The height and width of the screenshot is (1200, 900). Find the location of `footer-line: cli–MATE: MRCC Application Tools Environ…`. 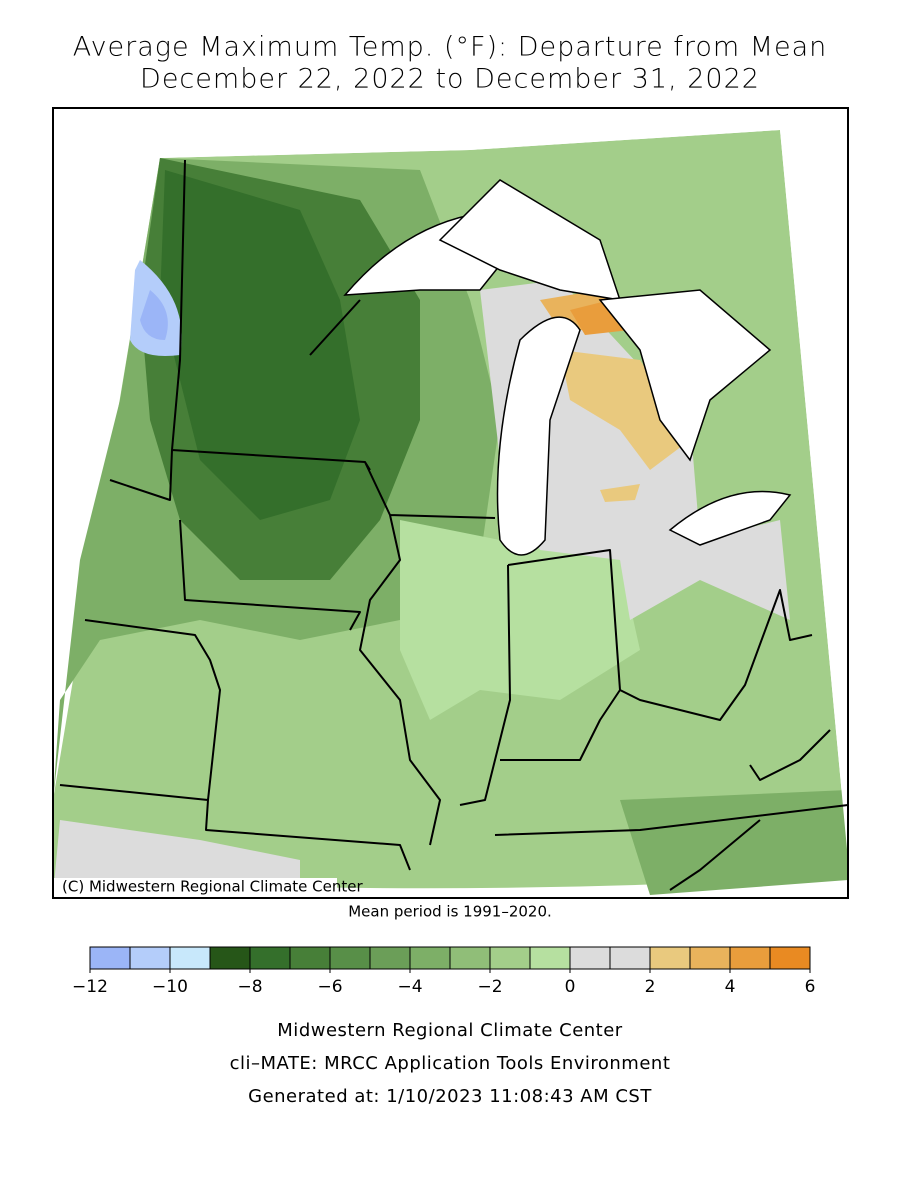

footer-line: cli–MATE: MRCC Application Tools Environ… is located at coordinates (450, 1063).